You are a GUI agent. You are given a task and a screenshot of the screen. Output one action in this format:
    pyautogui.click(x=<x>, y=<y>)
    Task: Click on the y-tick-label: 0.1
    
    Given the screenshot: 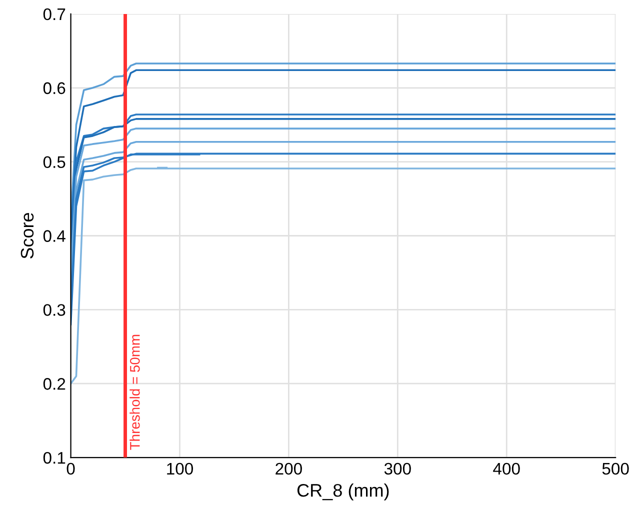 What is the action you would take?
    pyautogui.click(x=54, y=458)
    